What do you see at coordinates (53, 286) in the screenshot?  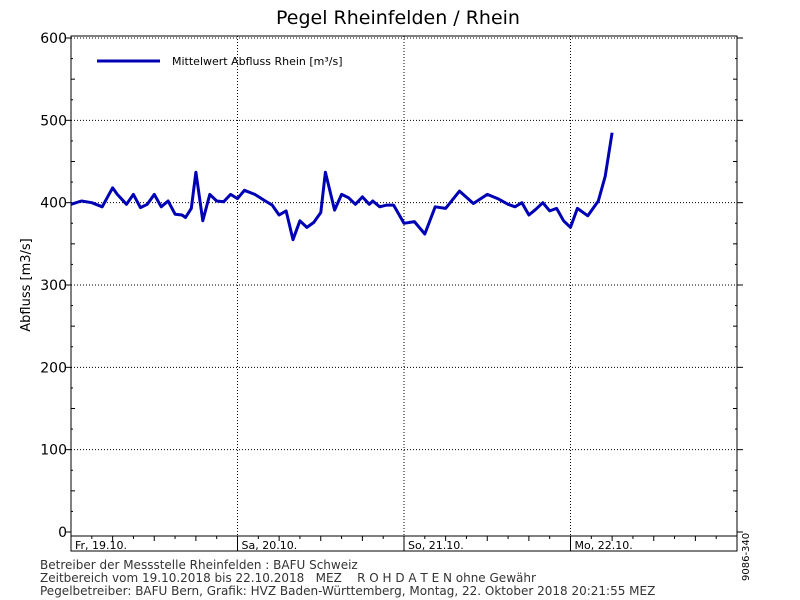 I see `y-tick-label: 300` at bounding box center [53, 286].